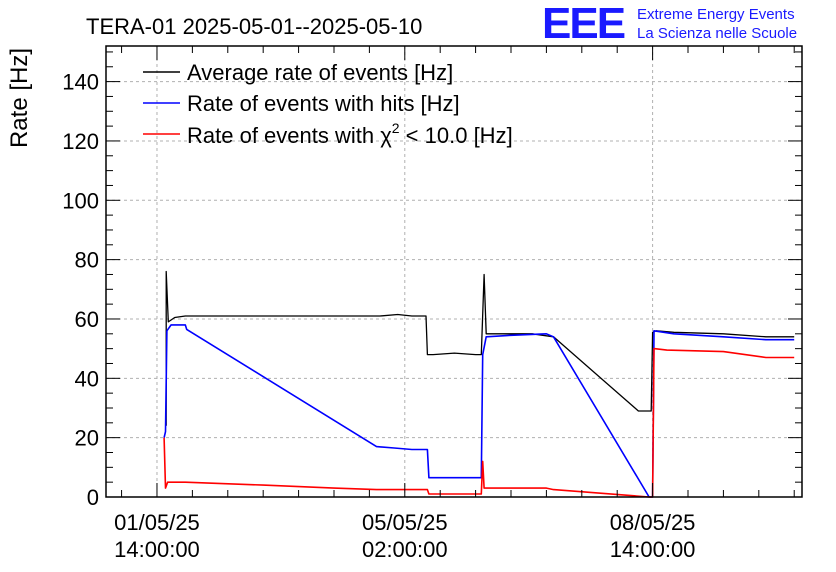  What do you see at coordinates (716, 14) in the screenshot?
I see `eee-logo-line1: Extreme Energy Events` at bounding box center [716, 14].